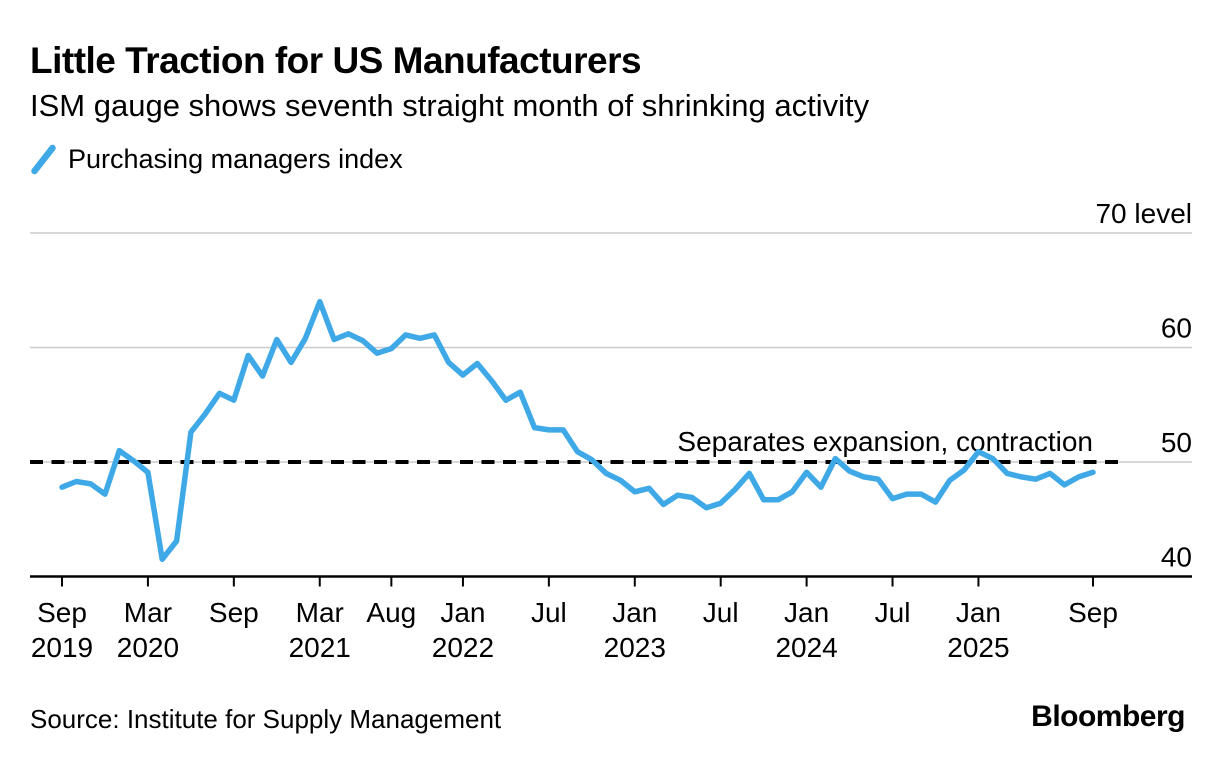 Image resolution: width=1223 pixels, height=760 pixels. Describe the element at coordinates (1108, 716) in the screenshot. I see `bloomberg-logo: Bloomberg` at that location.